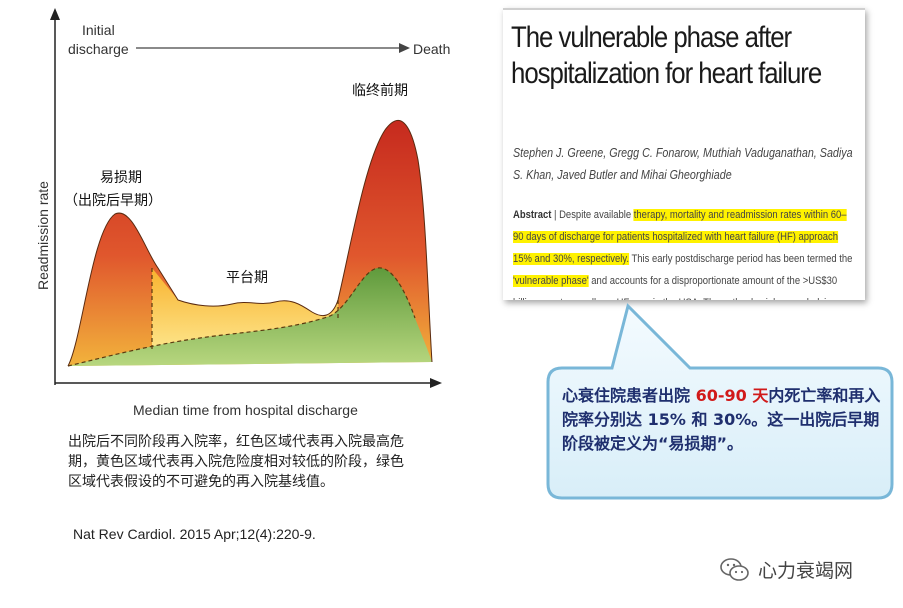  I want to click on green-baseline-zone, so click(250, 316).